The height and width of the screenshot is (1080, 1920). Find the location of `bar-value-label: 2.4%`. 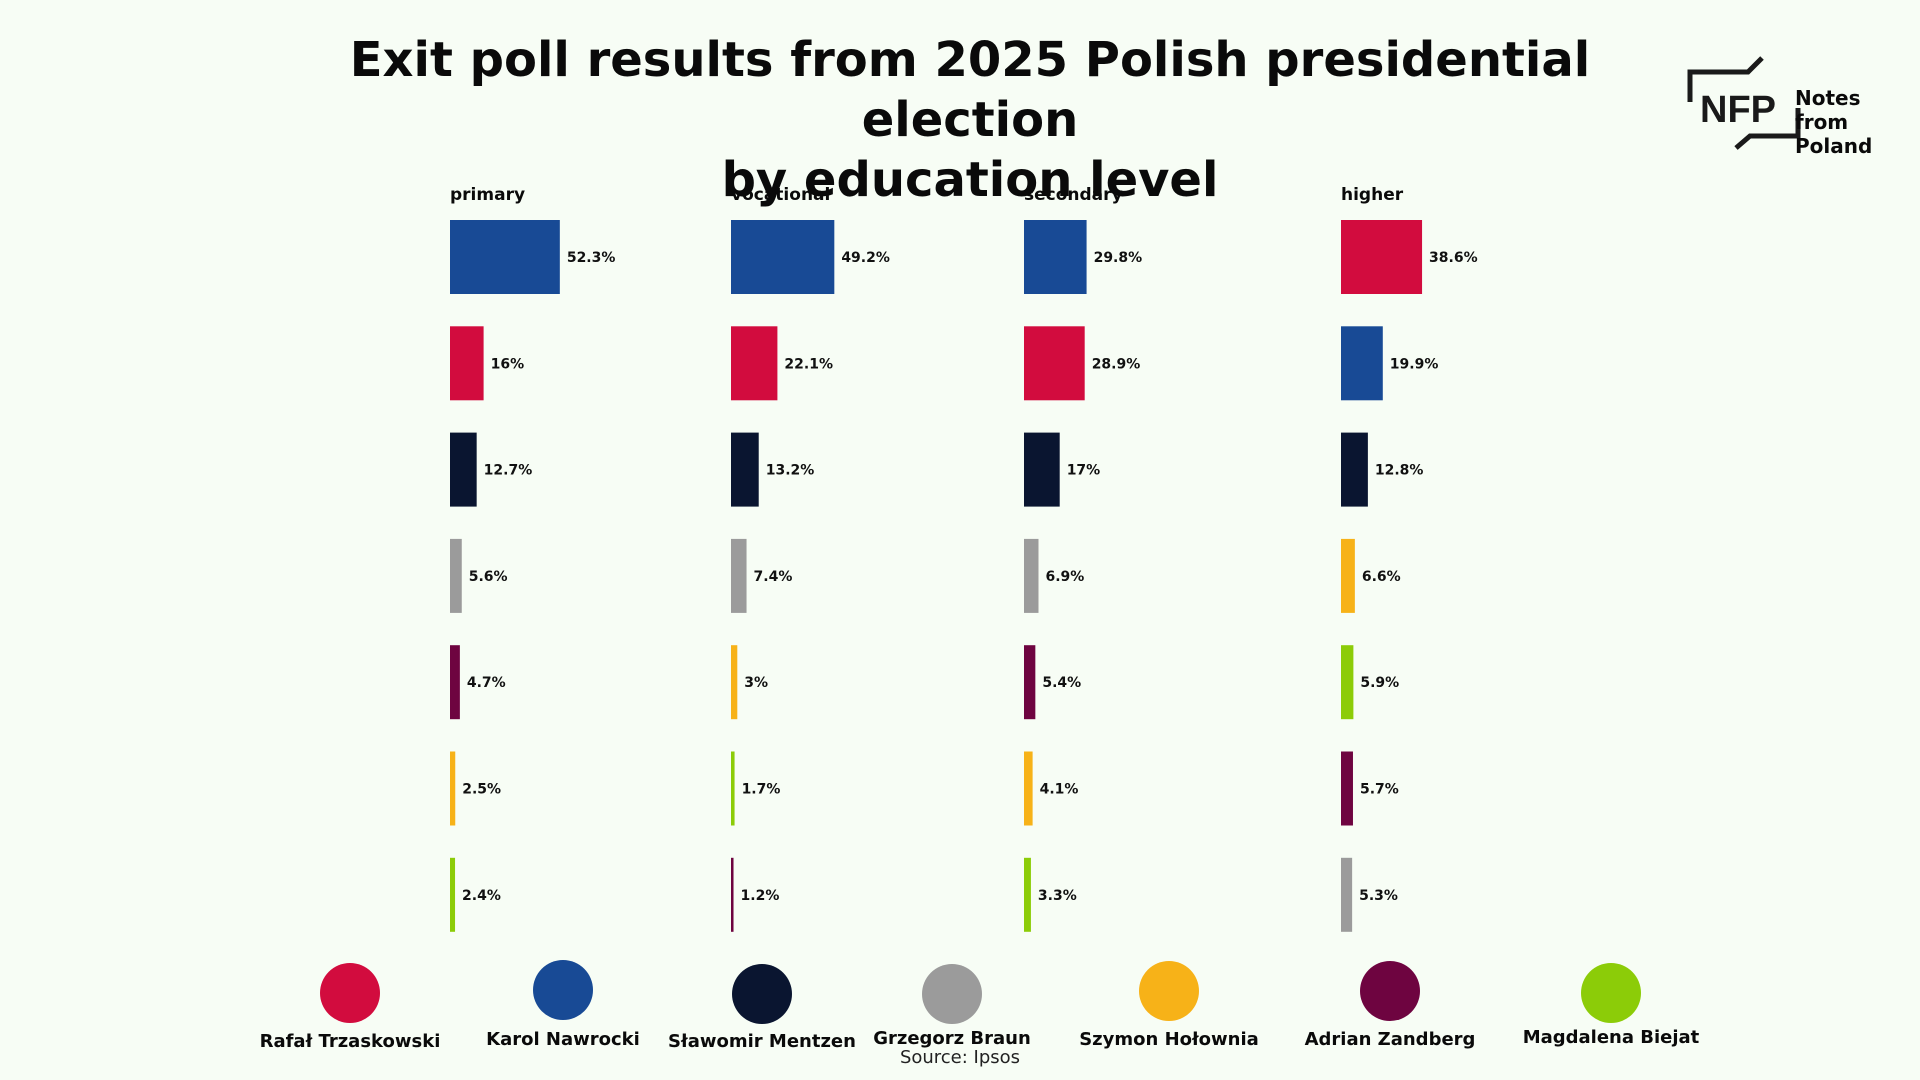

bar-value-label: 2.4% is located at coordinates (481, 896).